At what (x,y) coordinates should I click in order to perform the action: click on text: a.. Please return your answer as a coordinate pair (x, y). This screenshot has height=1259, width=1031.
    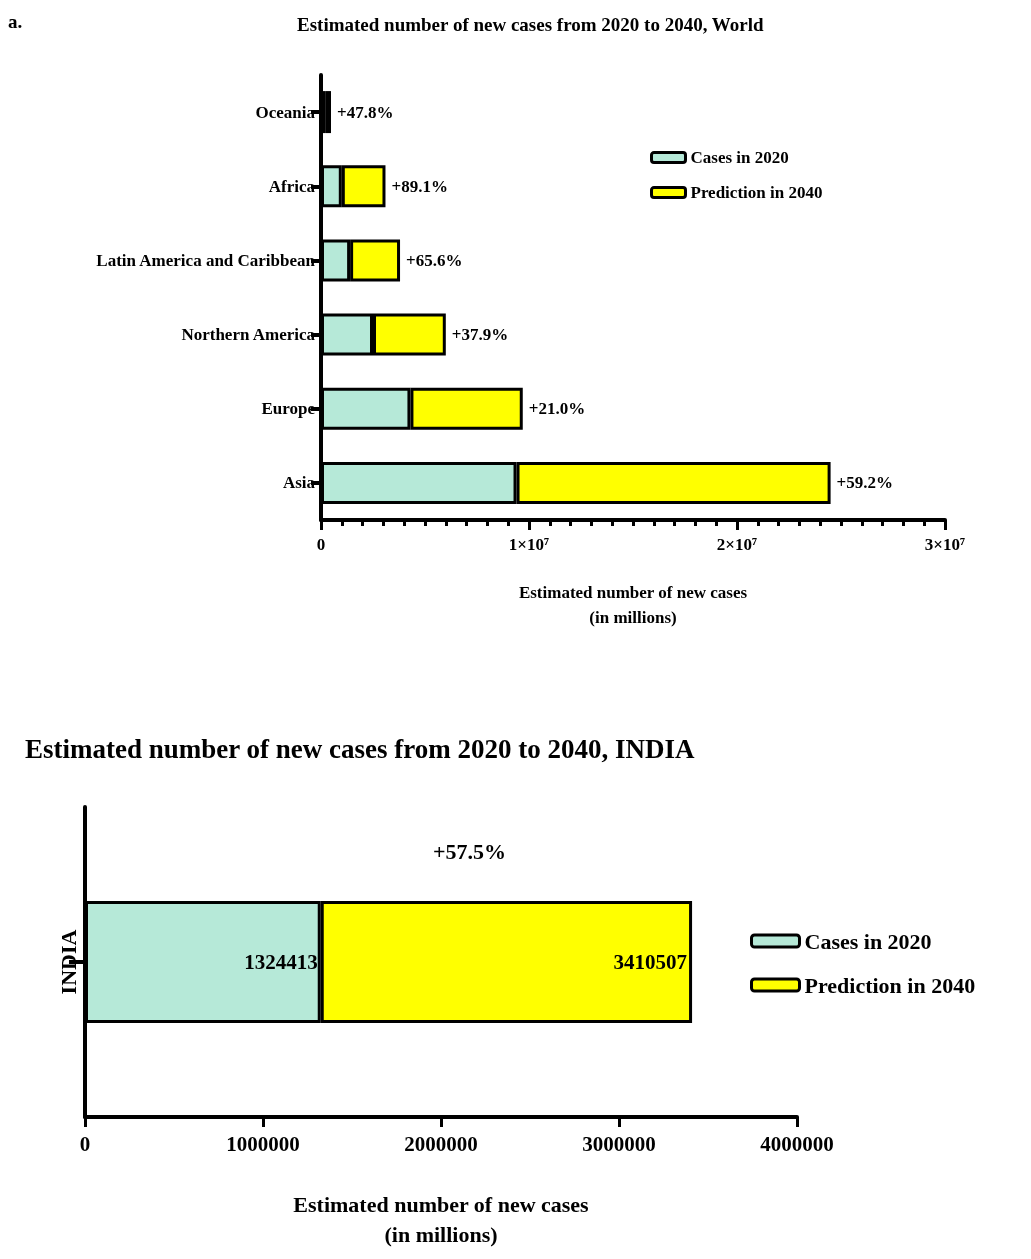
    Looking at the image, I should click on (15, 21).